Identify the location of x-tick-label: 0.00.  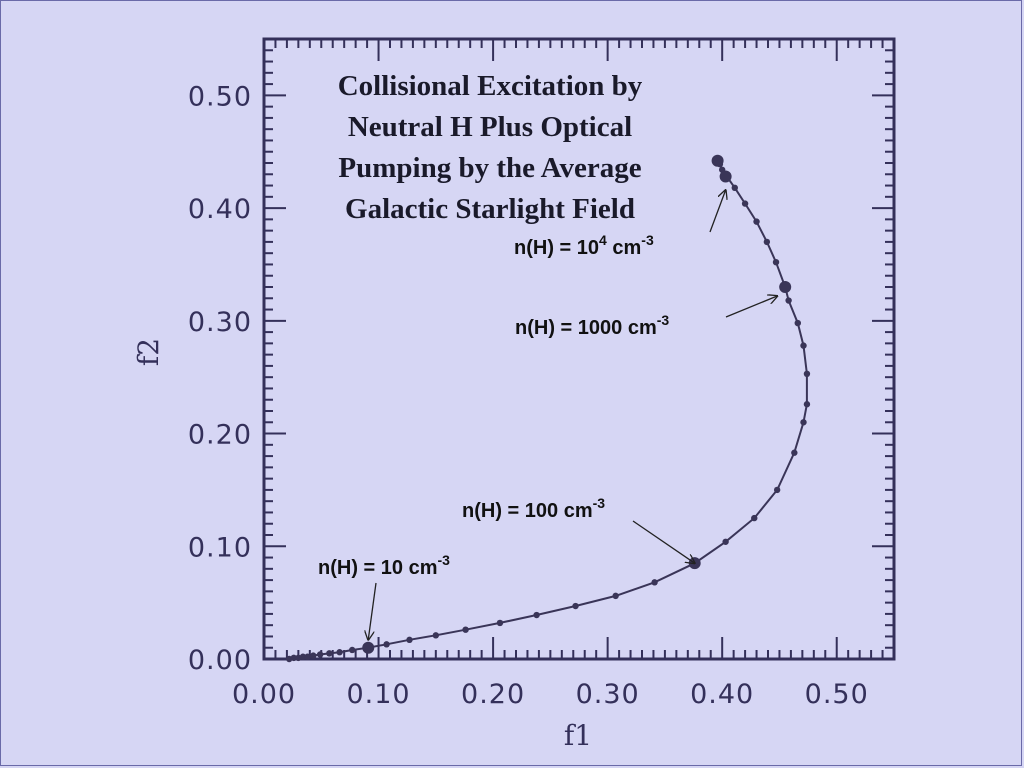
(264, 694).